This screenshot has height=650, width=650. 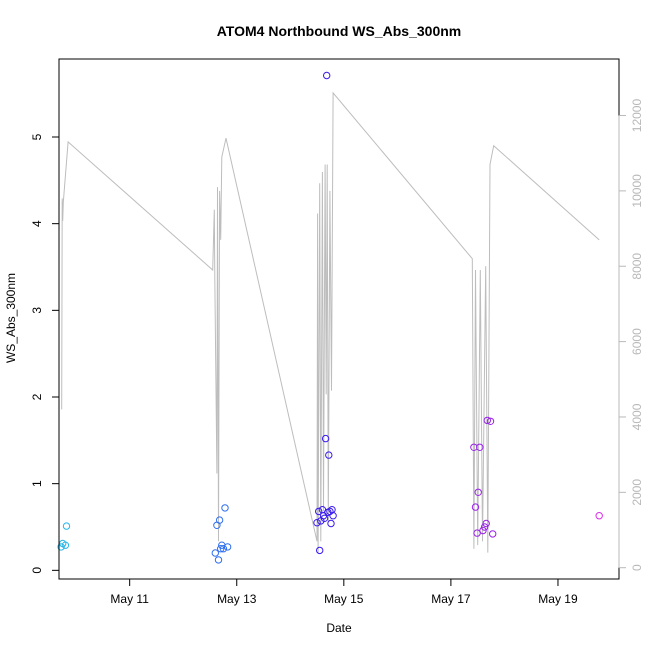 What do you see at coordinates (339, 628) in the screenshot?
I see `x-axis-label: Date` at bounding box center [339, 628].